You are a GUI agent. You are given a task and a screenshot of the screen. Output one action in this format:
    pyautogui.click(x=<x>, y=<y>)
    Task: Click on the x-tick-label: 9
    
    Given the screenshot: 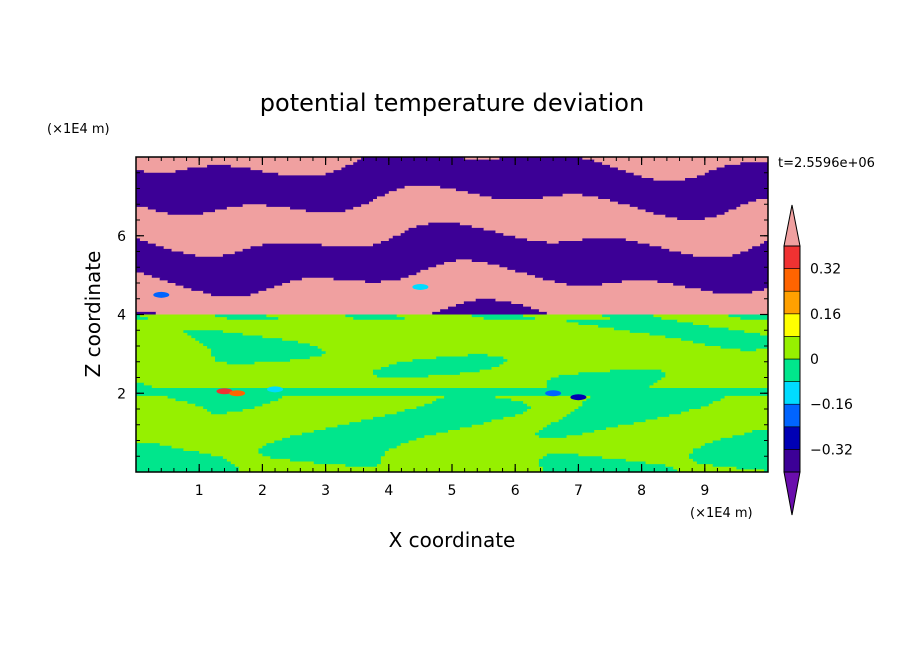 What is the action you would take?
    pyautogui.click(x=704, y=491)
    